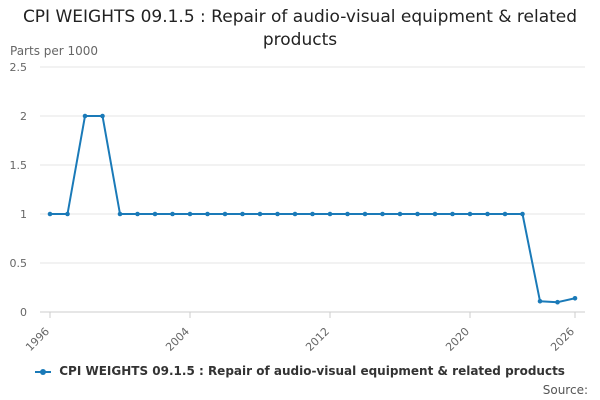 This screenshot has width=600, height=400. What do you see at coordinates (19, 263) in the screenshot?
I see `y-tick-label: 0.5` at bounding box center [19, 263].